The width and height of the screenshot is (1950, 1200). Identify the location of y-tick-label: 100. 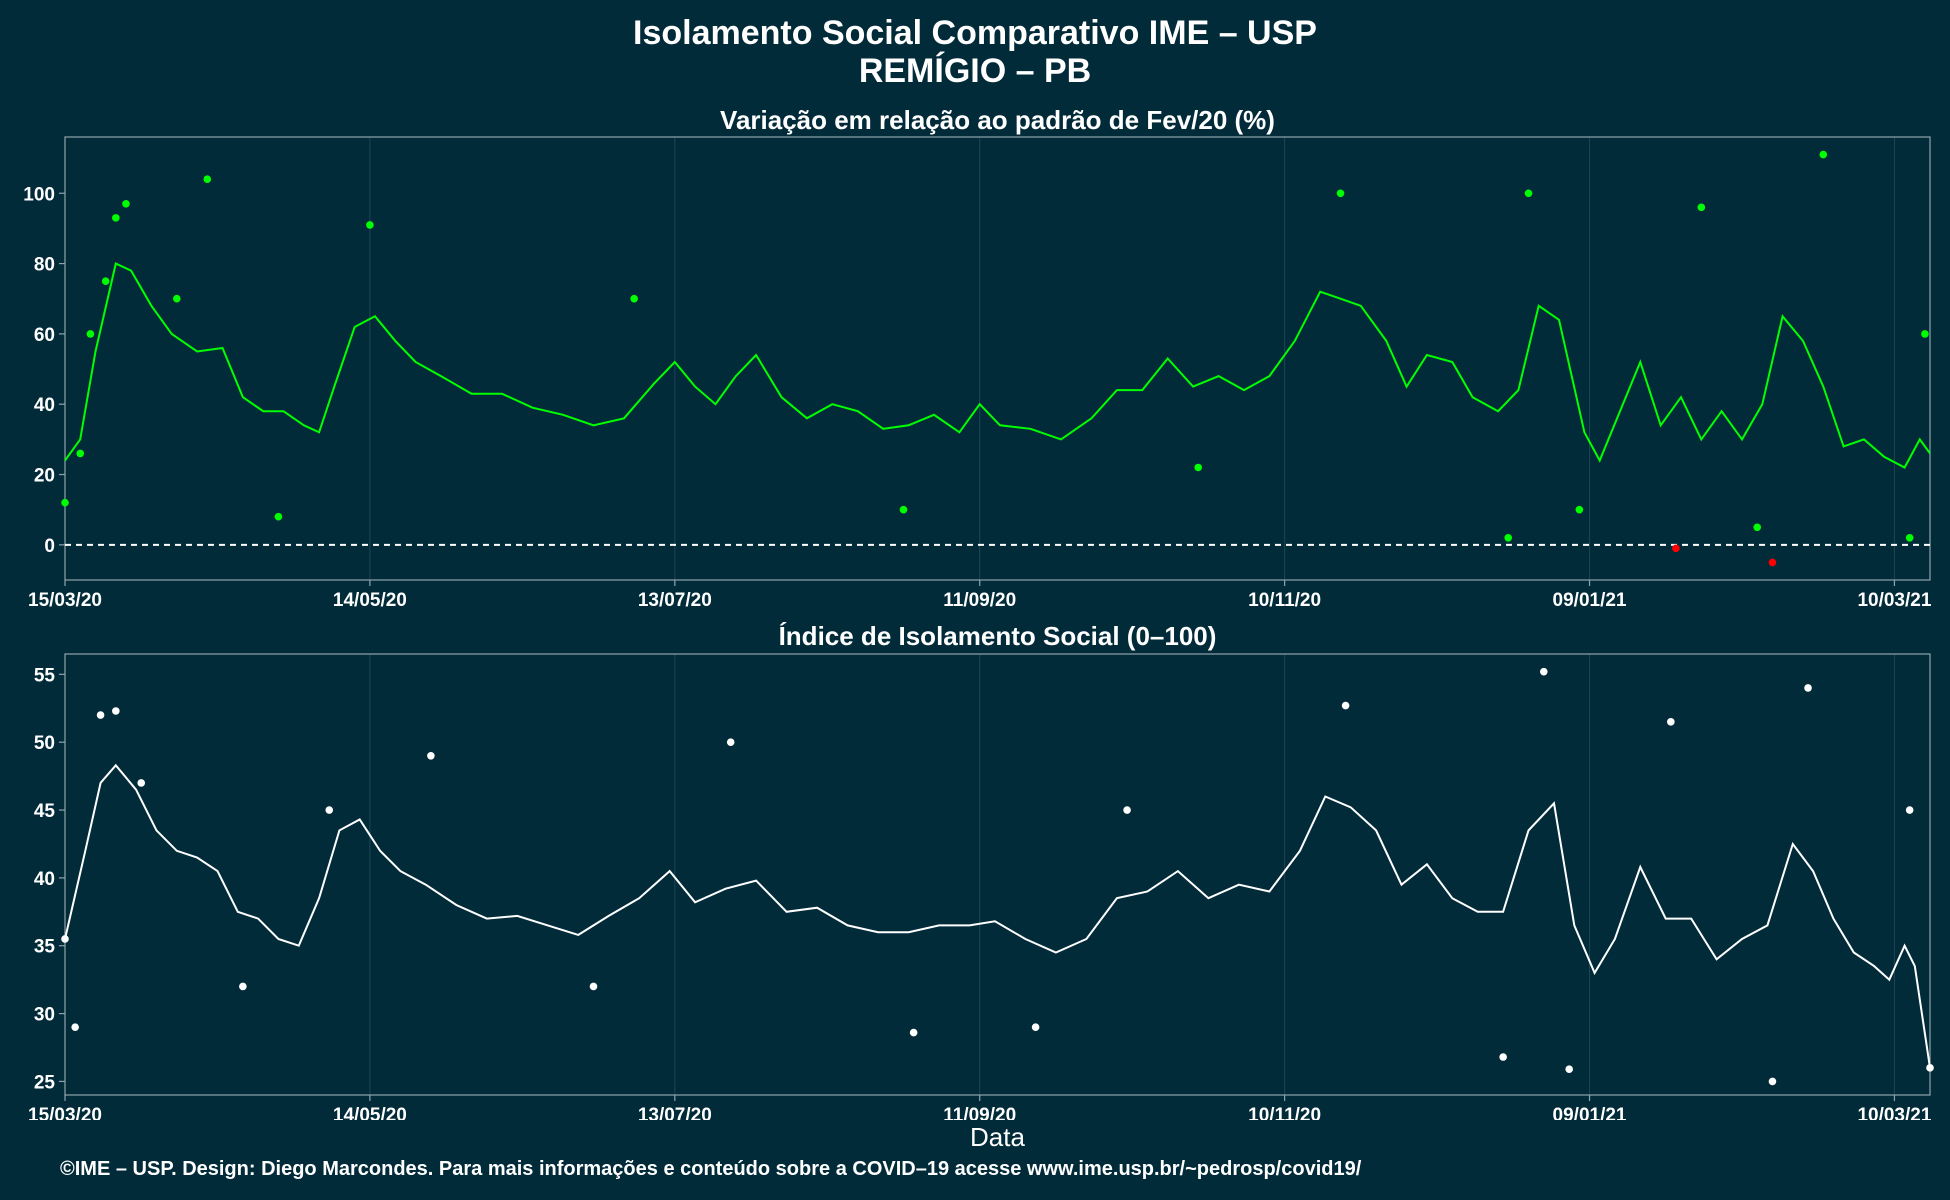
(39, 194).